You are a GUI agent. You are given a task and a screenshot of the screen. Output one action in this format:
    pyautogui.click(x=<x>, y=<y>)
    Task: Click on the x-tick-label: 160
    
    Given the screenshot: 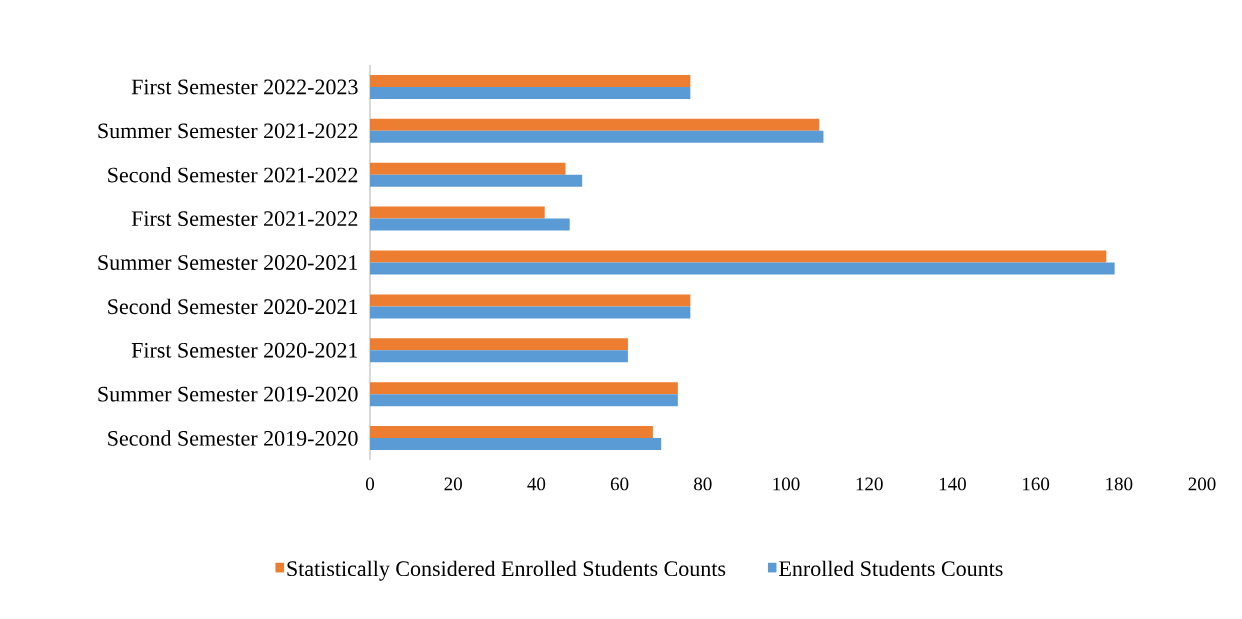 What is the action you would take?
    pyautogui.click(x=1036, y=484)
    